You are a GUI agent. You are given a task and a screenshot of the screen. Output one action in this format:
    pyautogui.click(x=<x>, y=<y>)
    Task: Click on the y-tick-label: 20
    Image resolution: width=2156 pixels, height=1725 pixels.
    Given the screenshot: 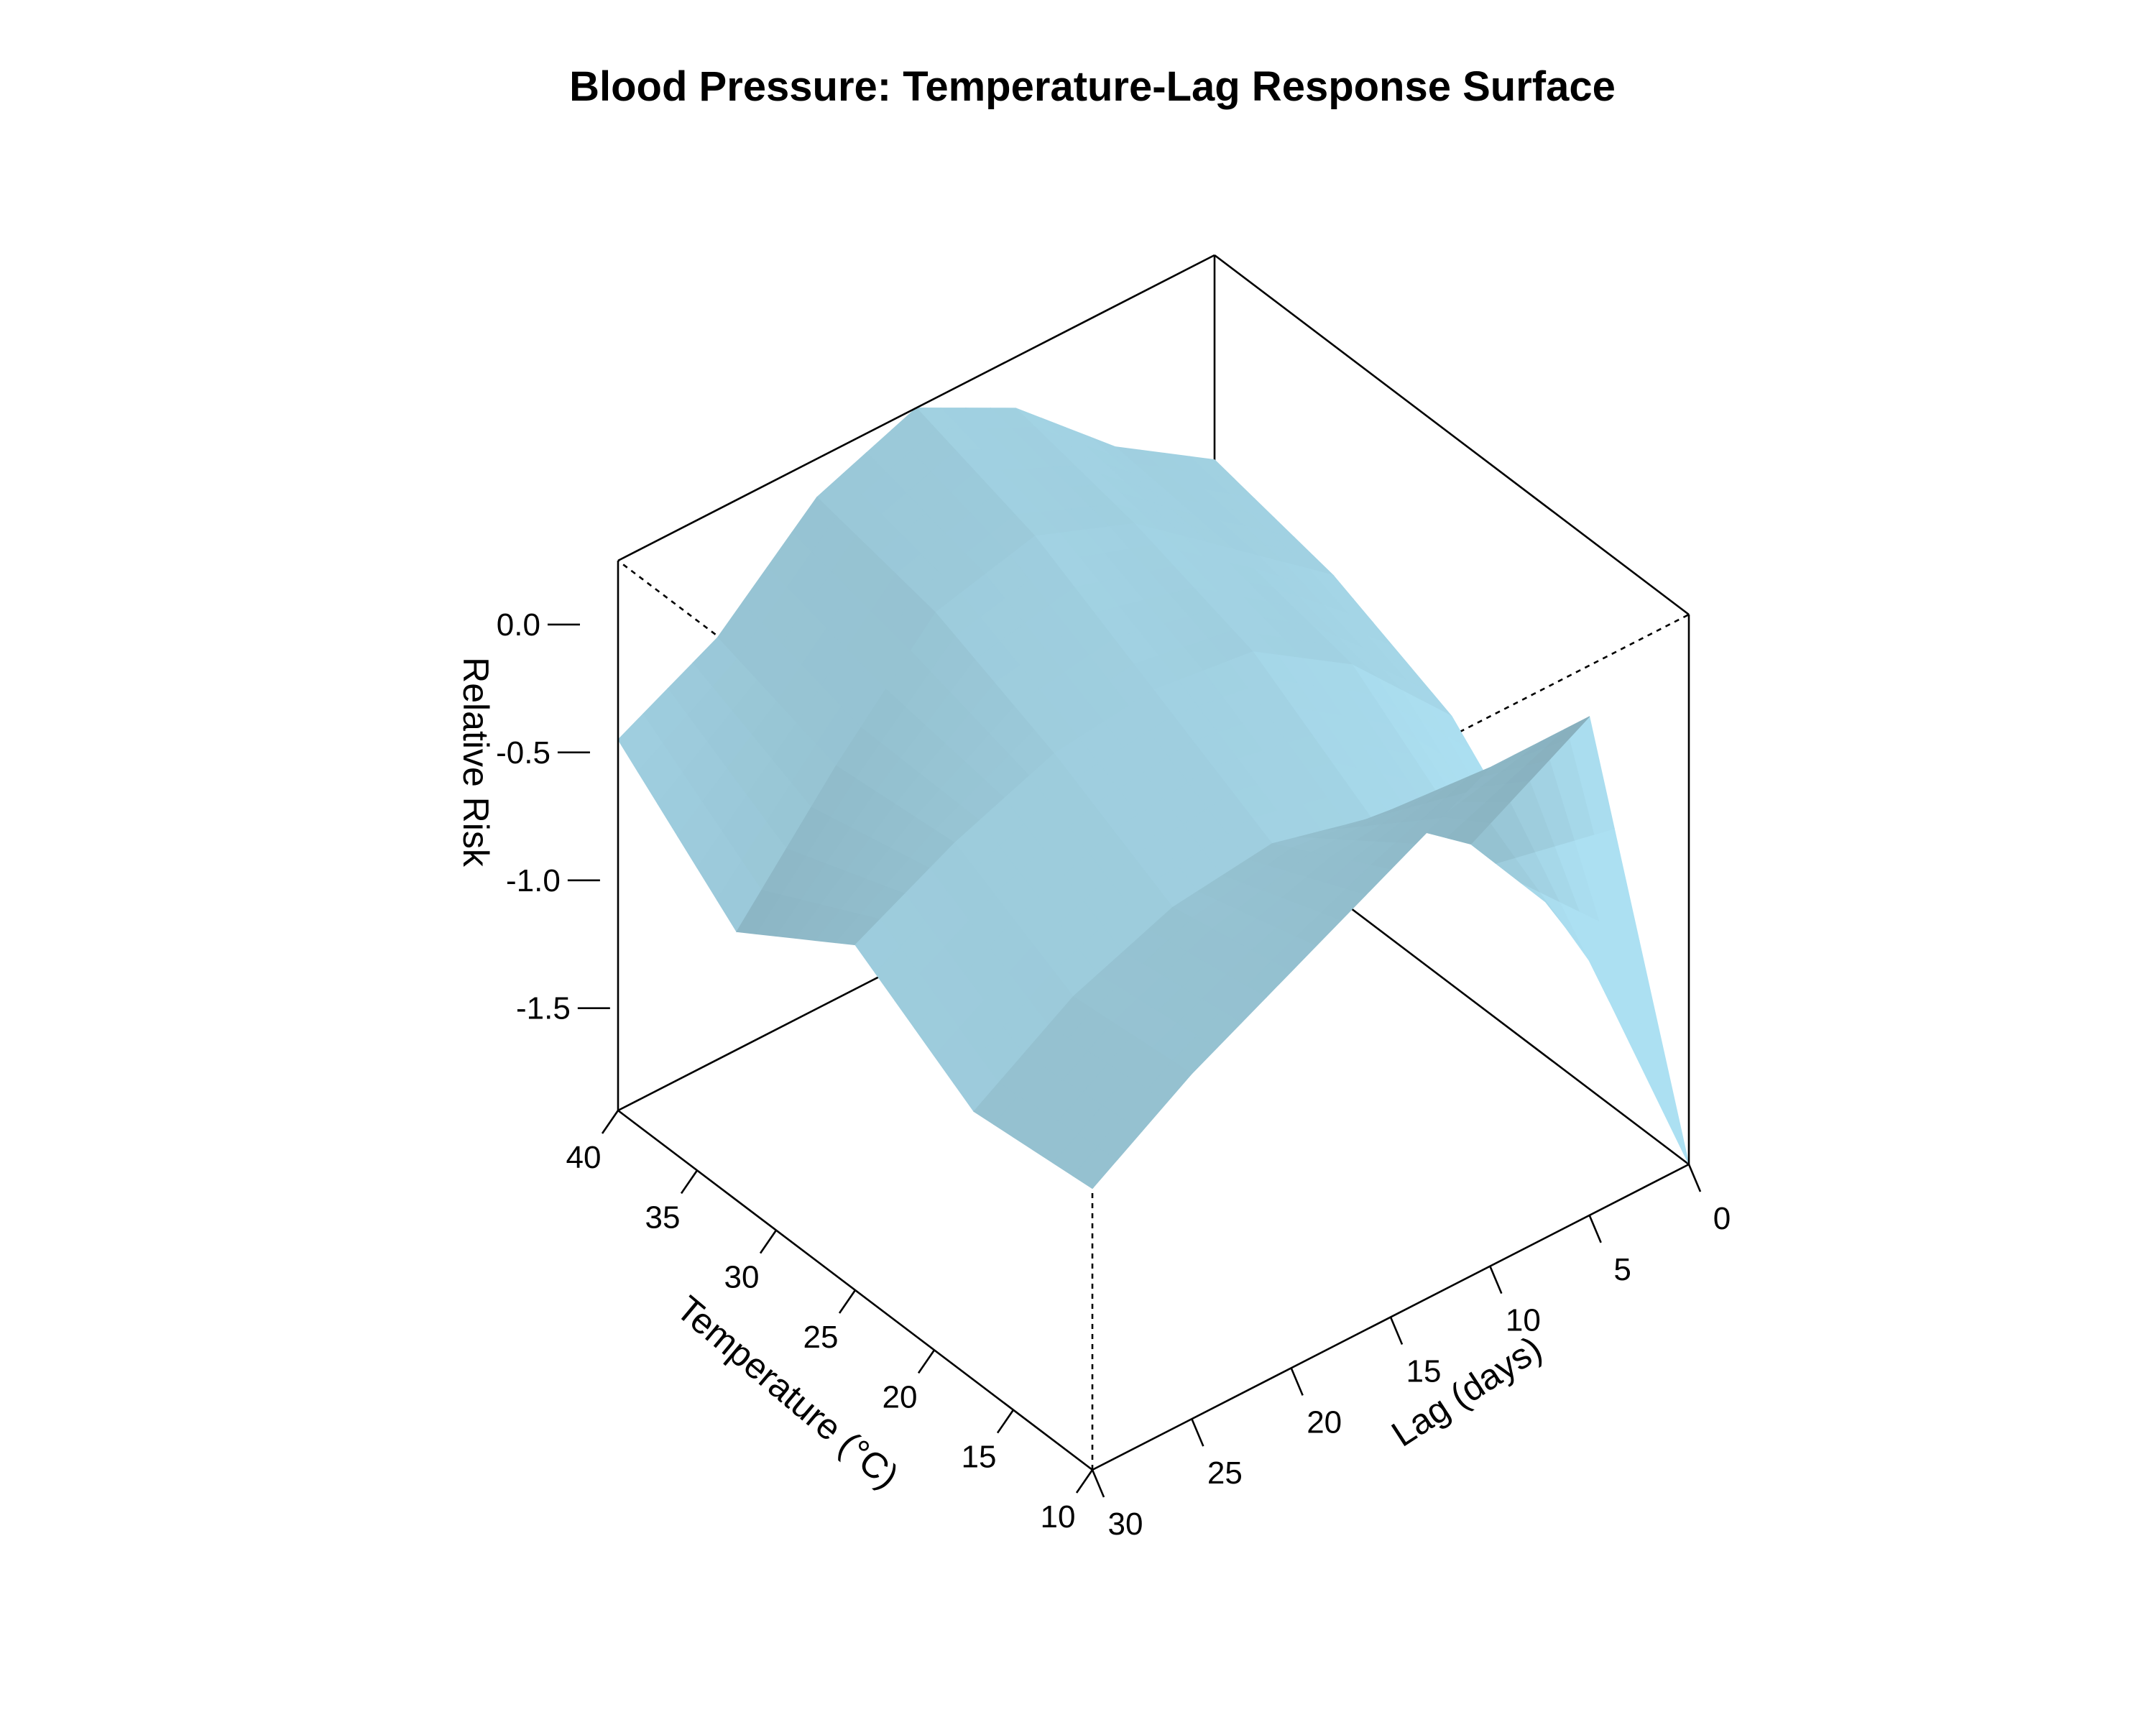 What is the action you would take?
    pyautogui.click(x=1324, y=1422)
    